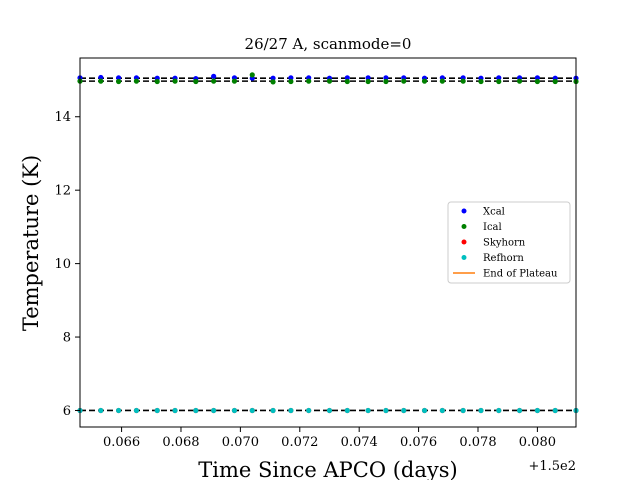 The width and height of the screenshot is (640, 480). Describe the element at coordinates (537, 442) in the screenshot. I see `x-tick-label: 0.080` at that location.